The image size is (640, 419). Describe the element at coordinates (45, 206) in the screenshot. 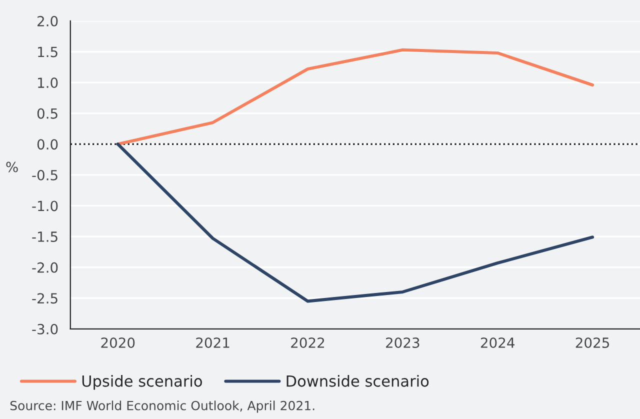

I see `y-tick-label: -1.0` at that location.